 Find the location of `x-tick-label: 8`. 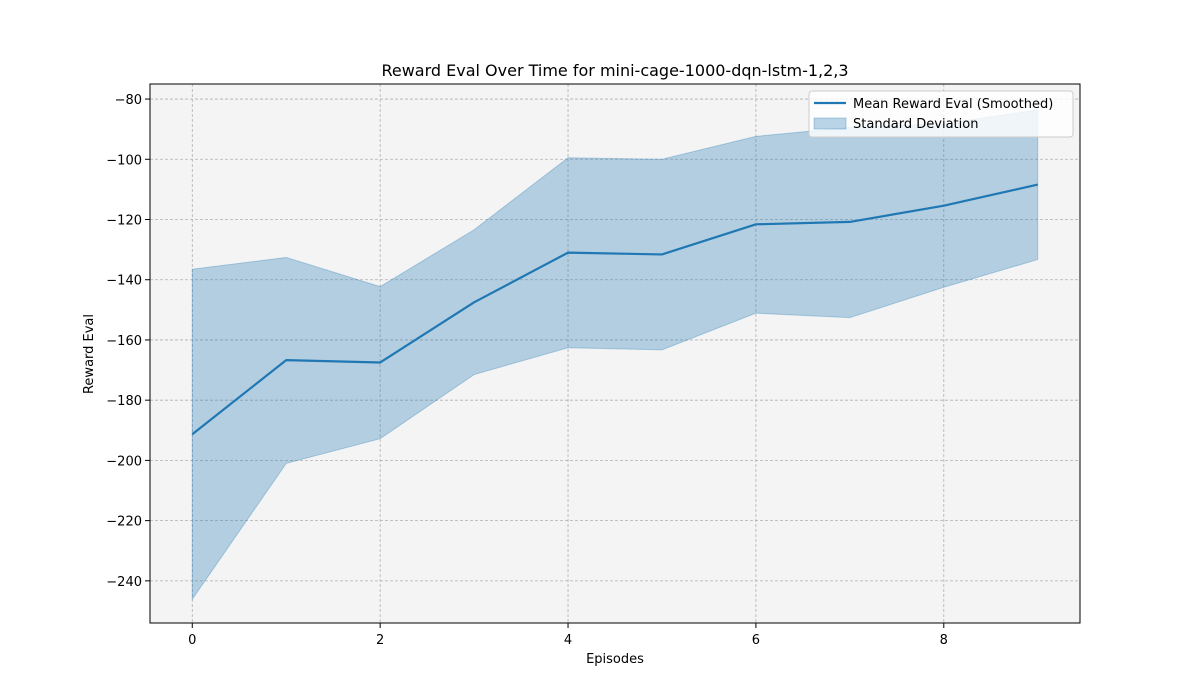

x-tick-label: 8 is located at coordinates (944, 640).